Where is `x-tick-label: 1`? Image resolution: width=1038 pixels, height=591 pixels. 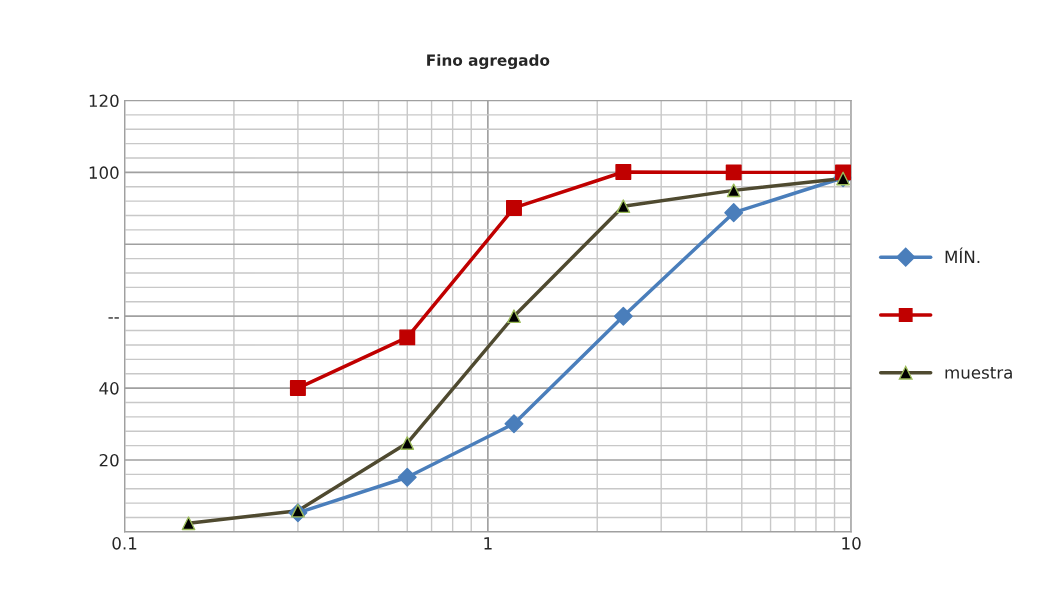
x-tick-label: 1 is located at coordinates (488, 543).